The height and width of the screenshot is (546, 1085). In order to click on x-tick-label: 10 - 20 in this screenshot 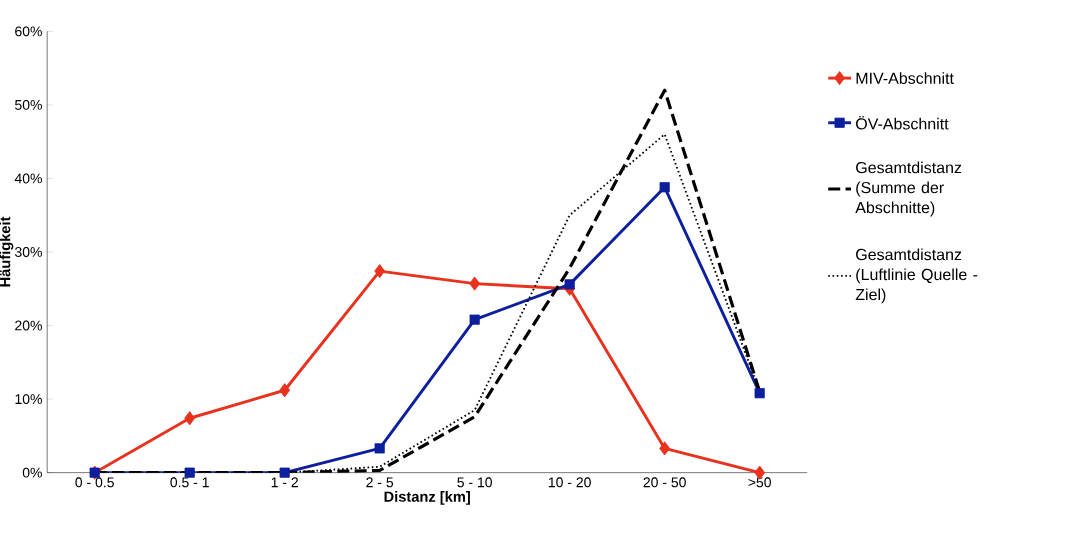, I will do `click(569, 482)`.